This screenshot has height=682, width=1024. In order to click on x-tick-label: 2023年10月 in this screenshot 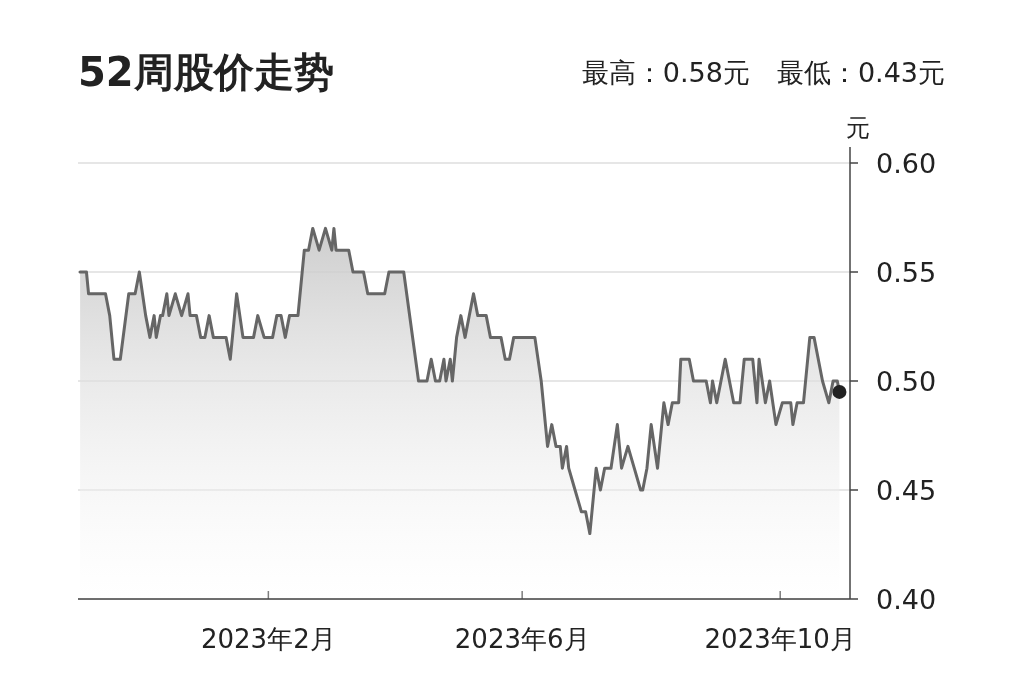, I will do `click(780, 639)`.